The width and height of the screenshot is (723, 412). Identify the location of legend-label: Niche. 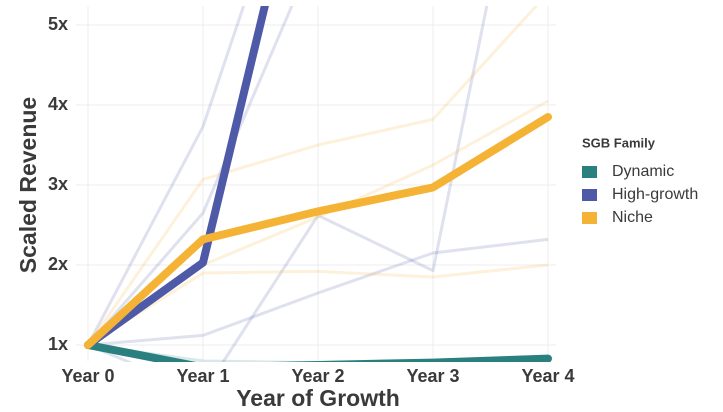
(632, 217).